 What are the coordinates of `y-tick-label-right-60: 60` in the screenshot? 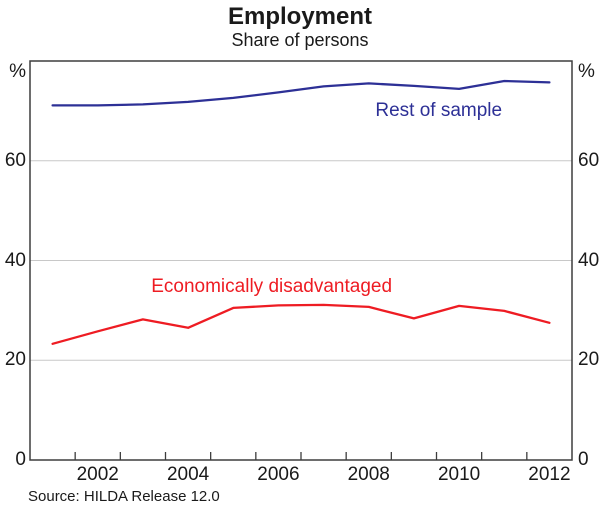 It's located at (589, 160).